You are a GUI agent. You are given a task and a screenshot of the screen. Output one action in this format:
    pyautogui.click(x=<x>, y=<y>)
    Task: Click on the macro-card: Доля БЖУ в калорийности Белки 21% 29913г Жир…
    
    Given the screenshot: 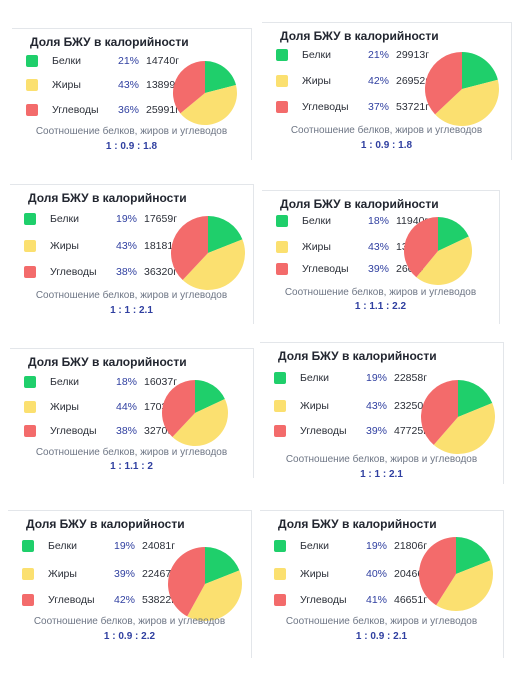 What is the action you would take?
    pyautogui.click(x=387, y=91)
    